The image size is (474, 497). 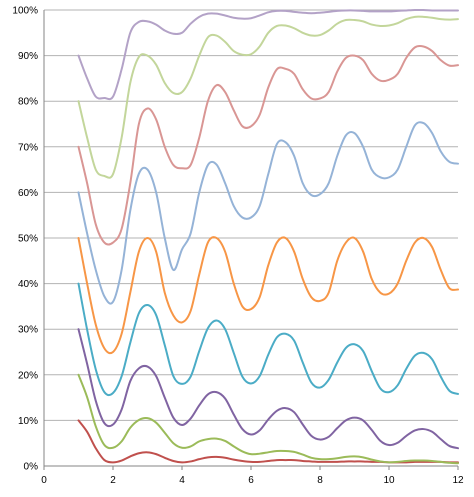 I want to click on x-tick-label: 8, so click(x=320, y=480).